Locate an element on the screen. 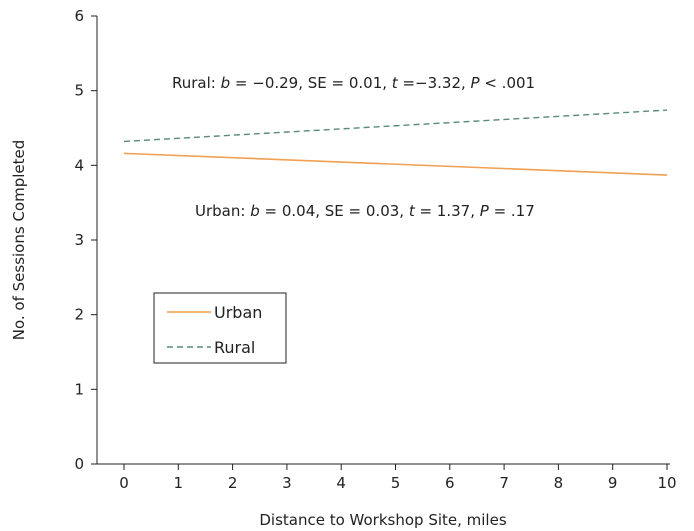  y-tick-label: 4 is located at coordinates (79, 165).